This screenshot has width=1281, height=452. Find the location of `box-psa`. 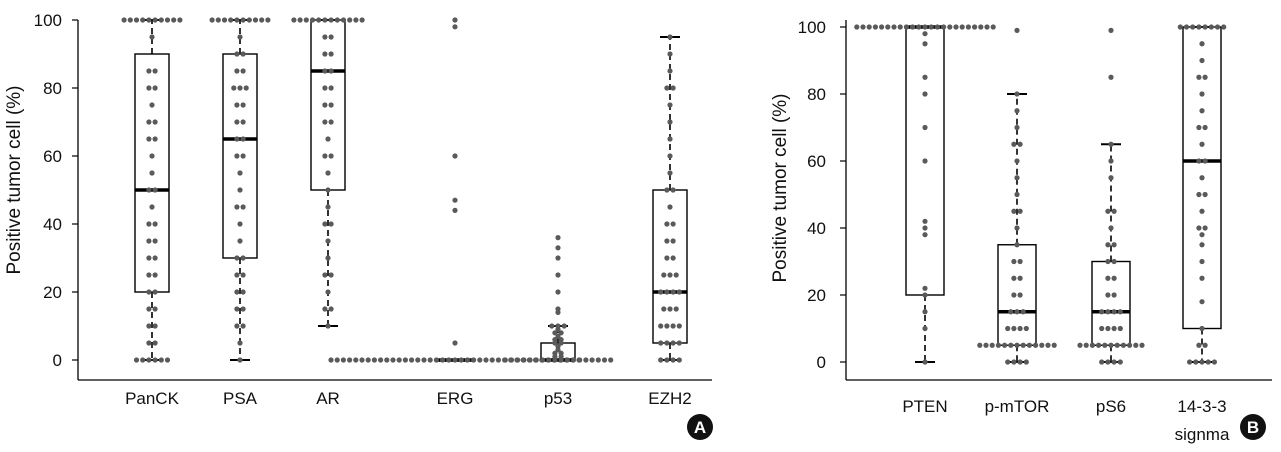

box-psa is located at coordinates (240, 190).